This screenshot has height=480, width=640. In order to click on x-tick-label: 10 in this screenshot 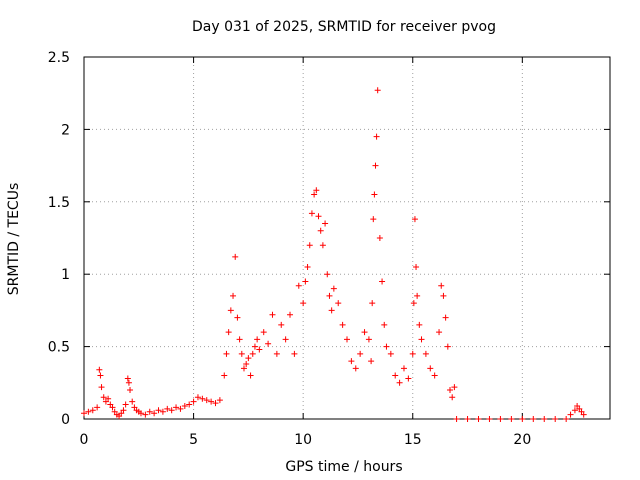, I will do `click(303, 440)`.